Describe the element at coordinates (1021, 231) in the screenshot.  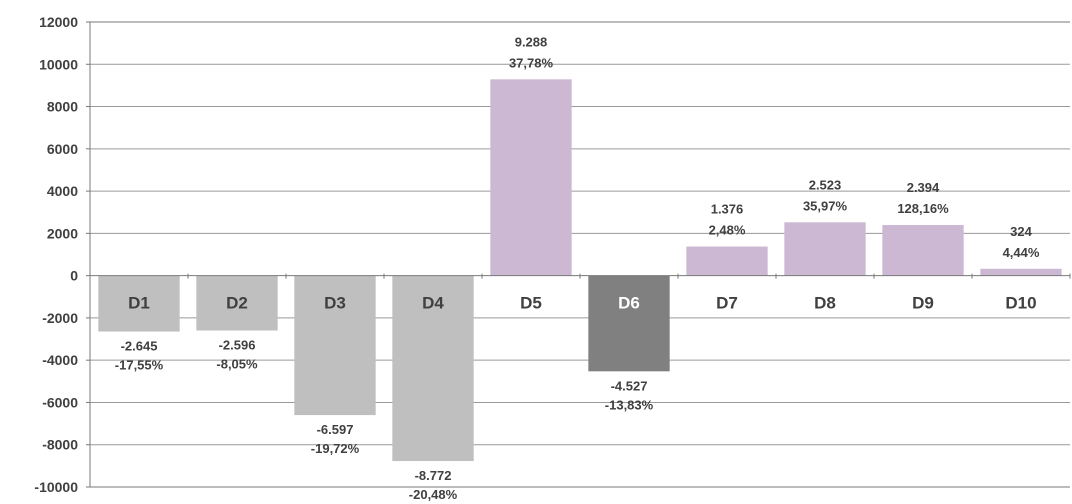
I see `value-label: 324` at that location.